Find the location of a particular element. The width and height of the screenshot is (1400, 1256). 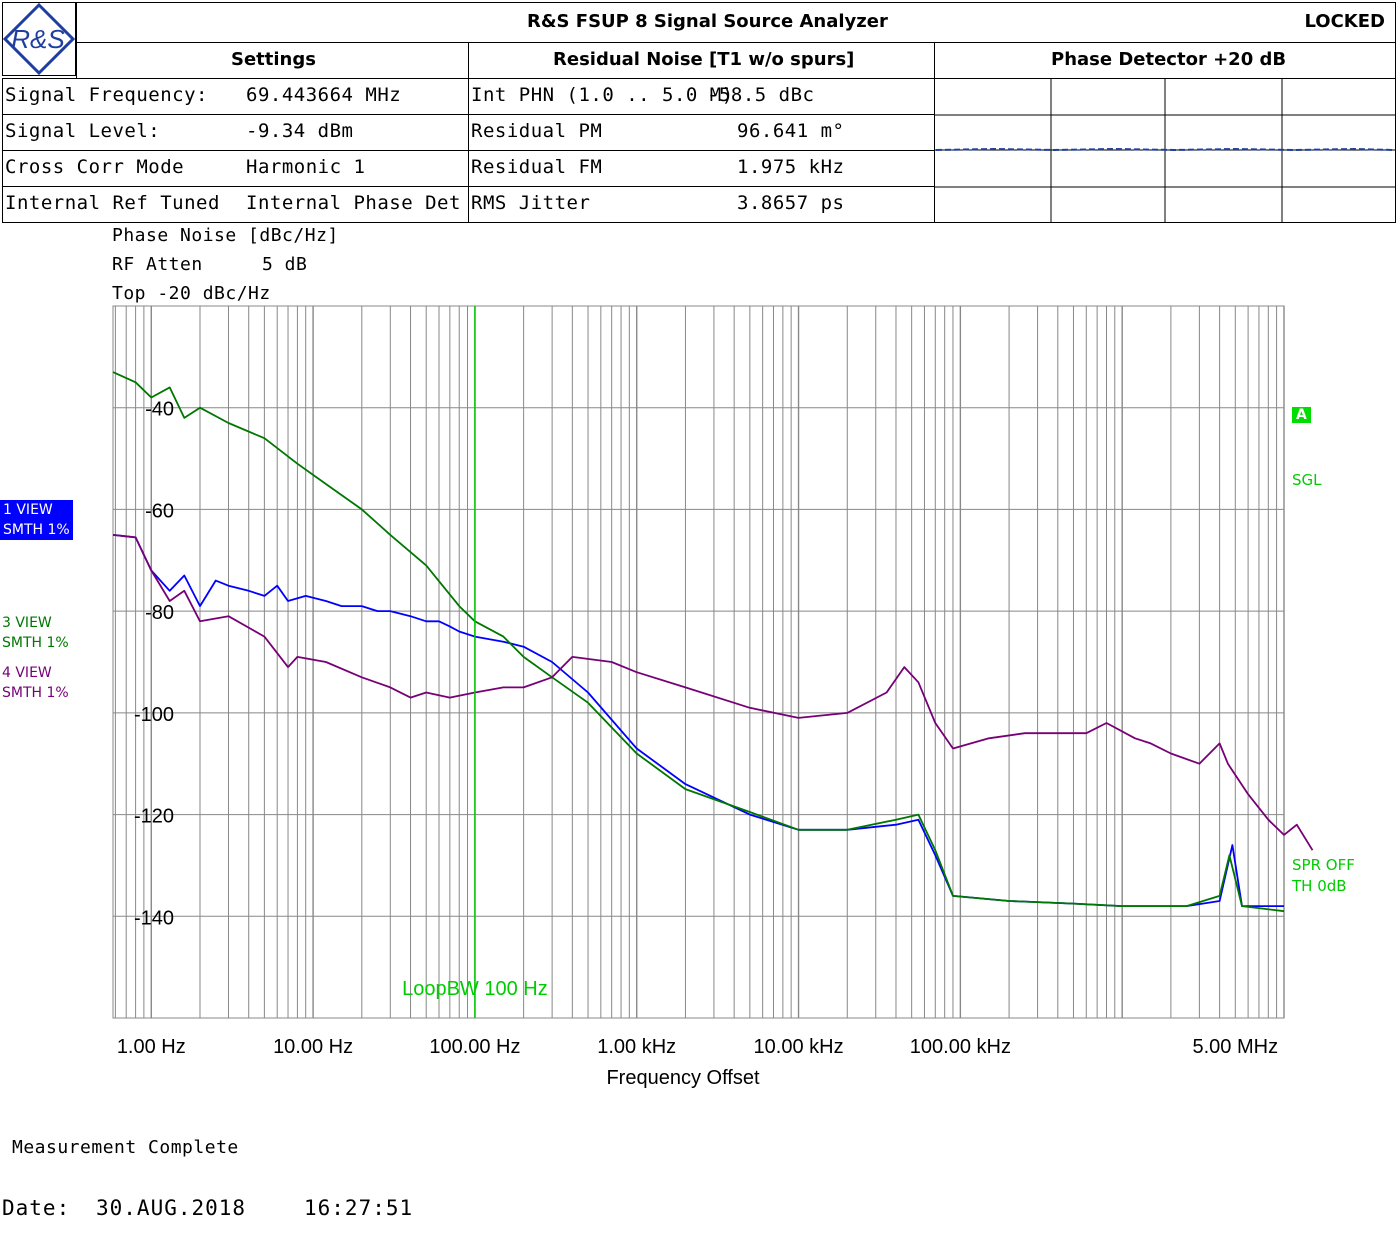

threshold-label: TH 0dB is located at coordinates (1319, 886).